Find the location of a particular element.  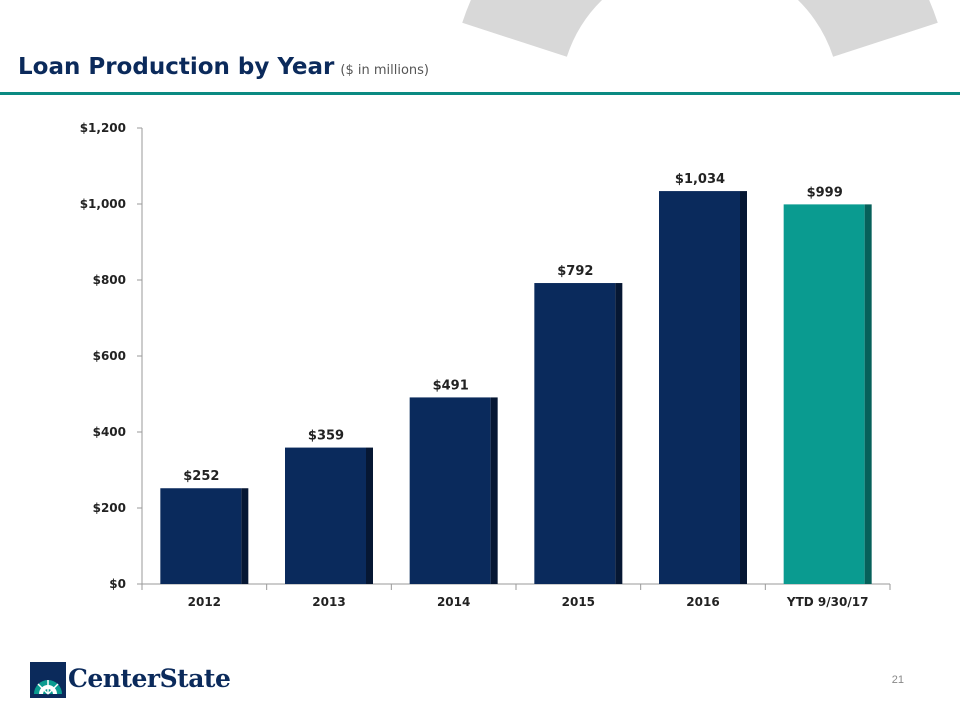

title-row: Loan Production by Year ($ in millions) is located at coordinates (223, 67).